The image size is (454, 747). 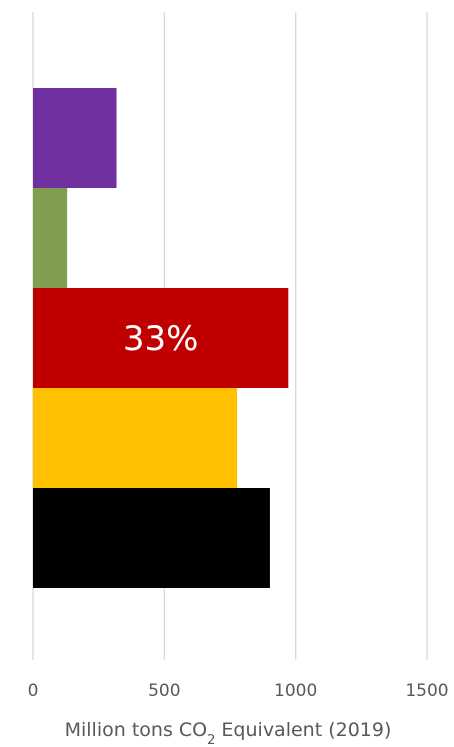 I want to click on bar-data-label: 33%, so click(x=161, y=339).